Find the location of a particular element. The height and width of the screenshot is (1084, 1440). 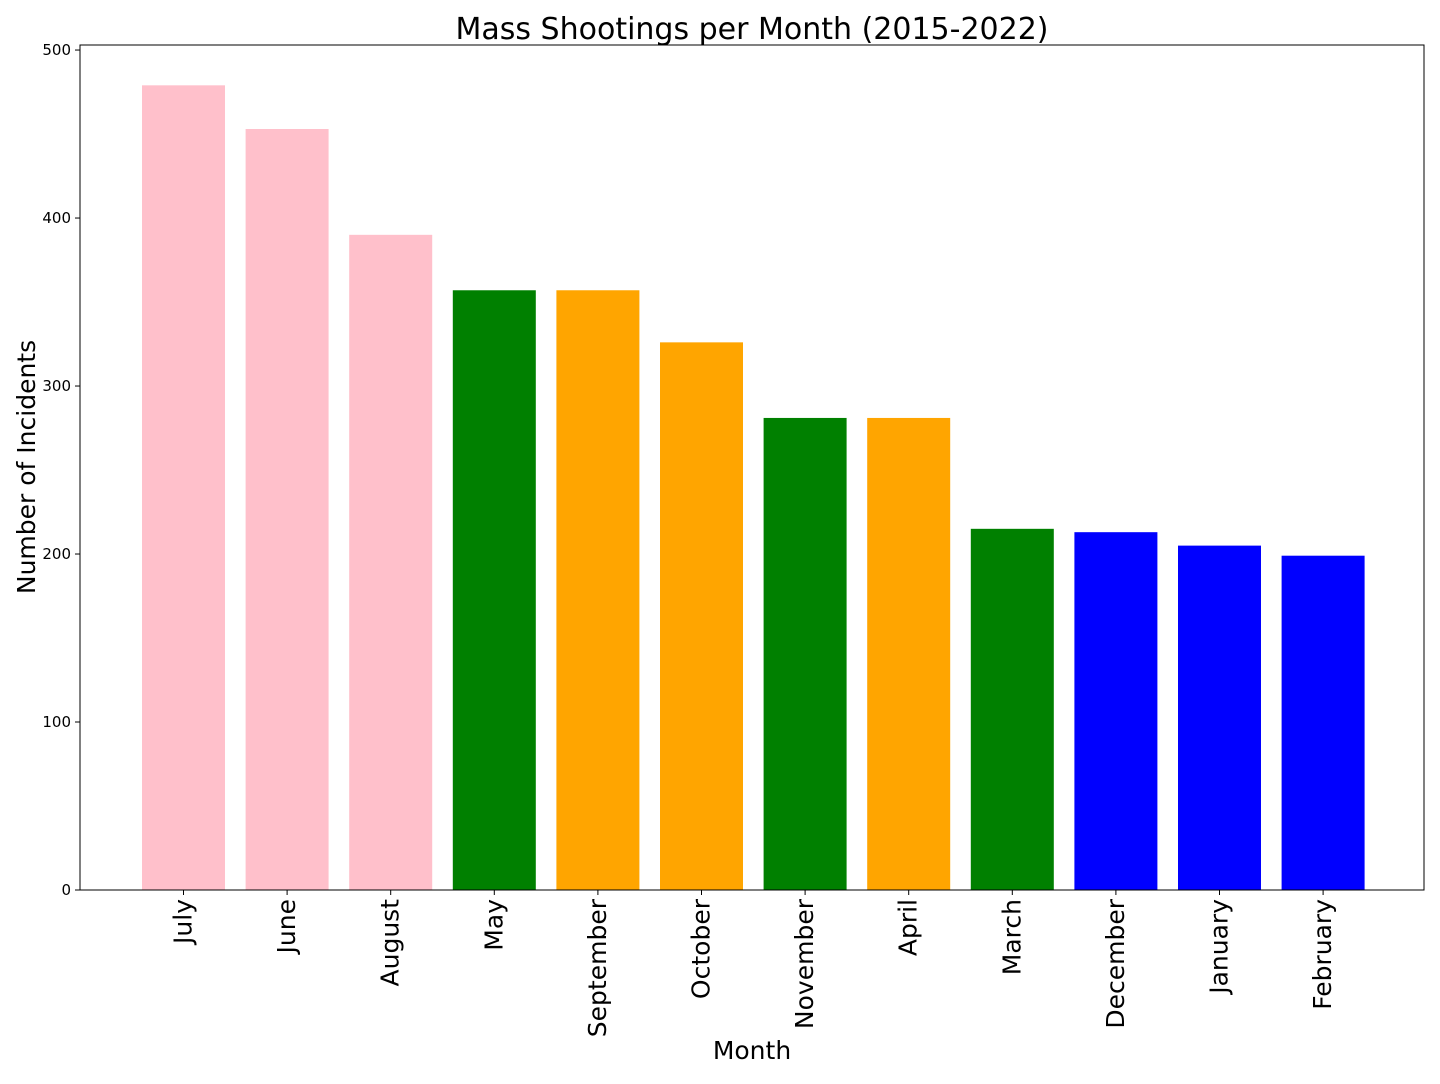

x-tick-label-july: July is located at coordinates (183, 922).